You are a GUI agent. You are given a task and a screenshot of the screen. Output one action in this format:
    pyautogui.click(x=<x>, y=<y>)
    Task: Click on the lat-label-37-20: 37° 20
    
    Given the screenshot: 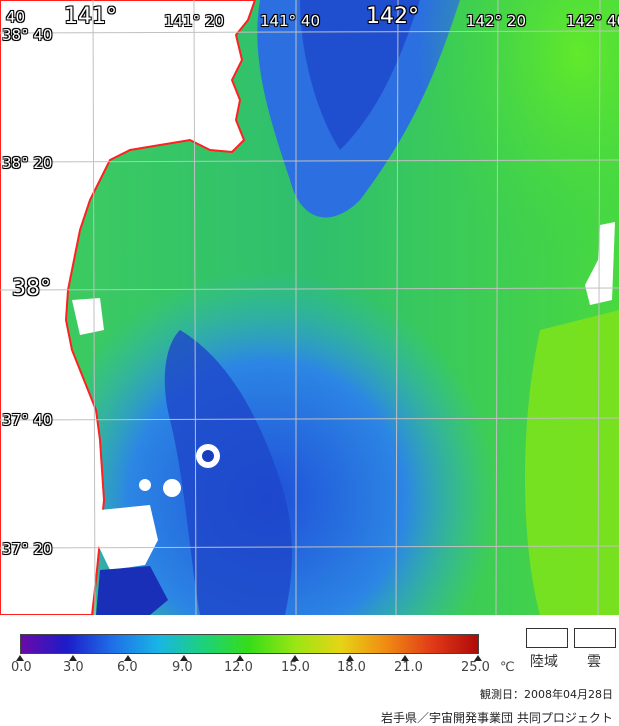 What is the action you would take?
    pyautogui.click(x=27, y=549)
    